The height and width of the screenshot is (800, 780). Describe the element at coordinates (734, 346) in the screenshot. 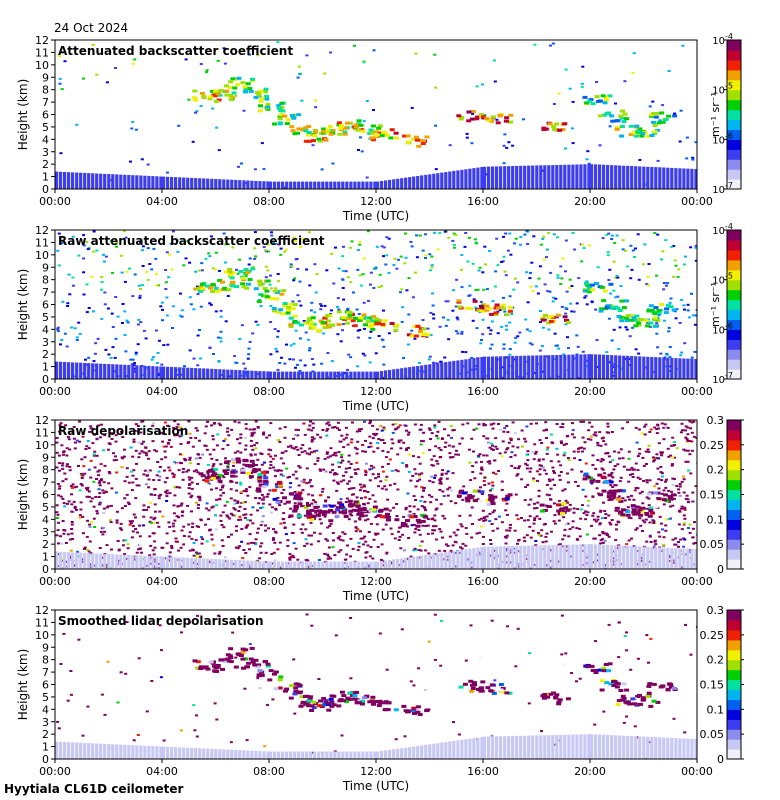

I see `colorbar-cell` at that location.